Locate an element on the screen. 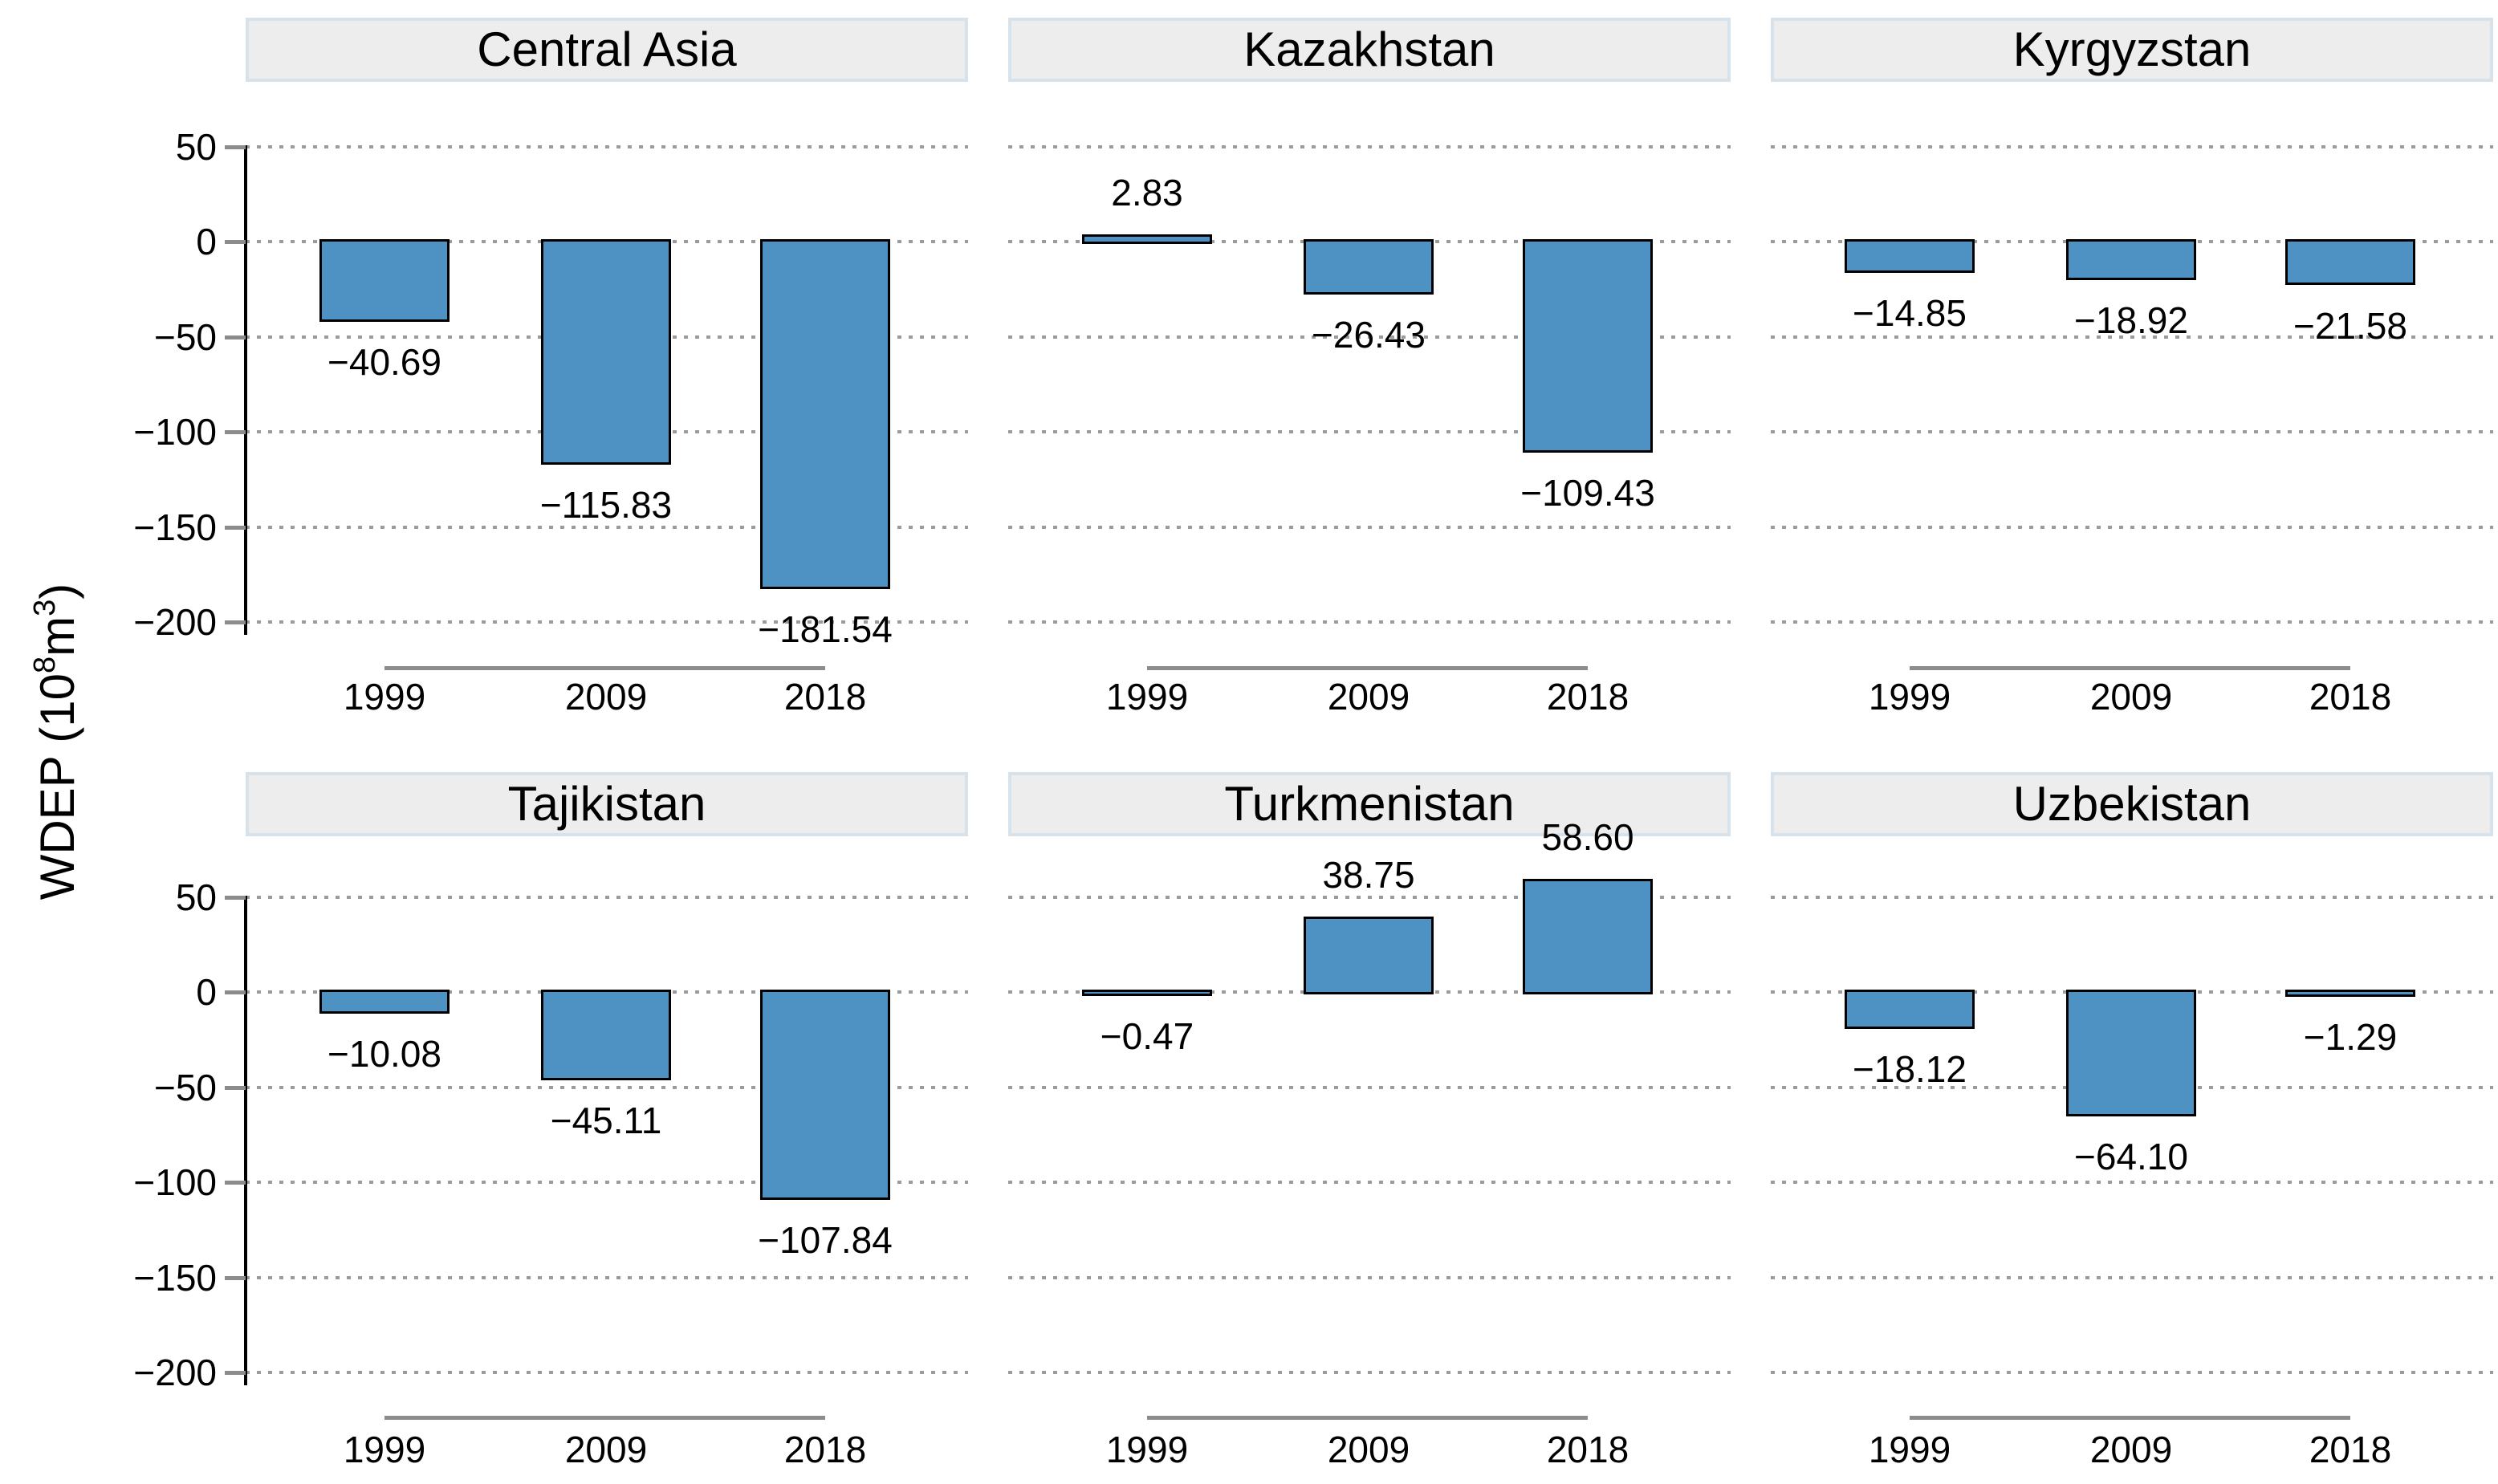 Image resolution: width=2498 pixels, height=1484 pixels. bar-value-label: 2.83 is located at coordinates (1147, 192).